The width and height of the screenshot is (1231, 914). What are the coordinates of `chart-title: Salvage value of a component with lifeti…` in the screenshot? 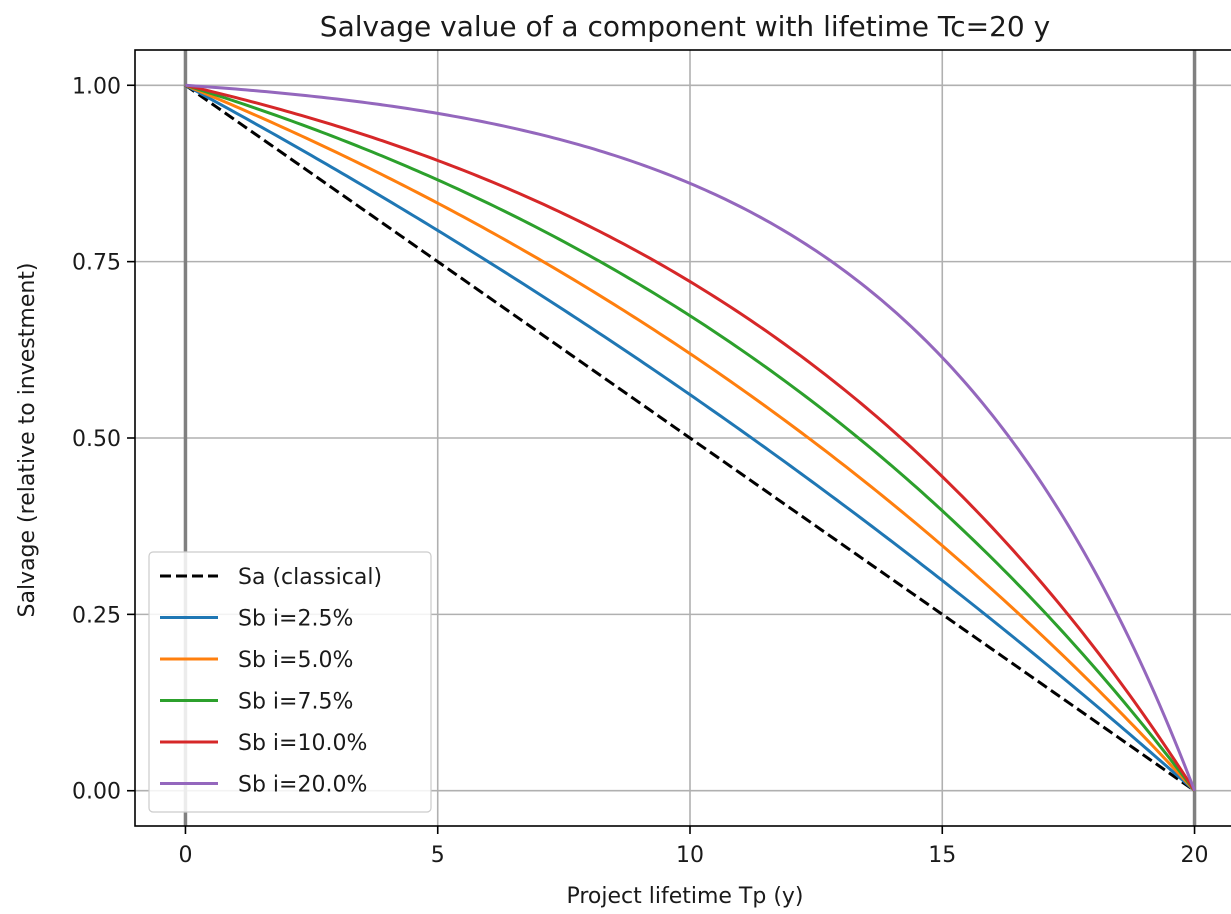 It's located at (685, 26).